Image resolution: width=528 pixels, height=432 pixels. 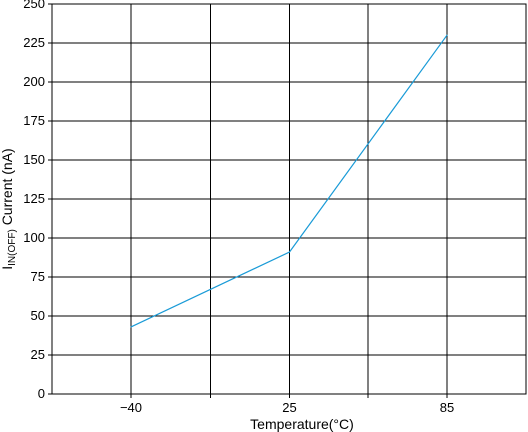 What do you see at coordinates (38, 315) in the screenshot?
I see `y-tick-label: 50` at bounding box center [38, 315].